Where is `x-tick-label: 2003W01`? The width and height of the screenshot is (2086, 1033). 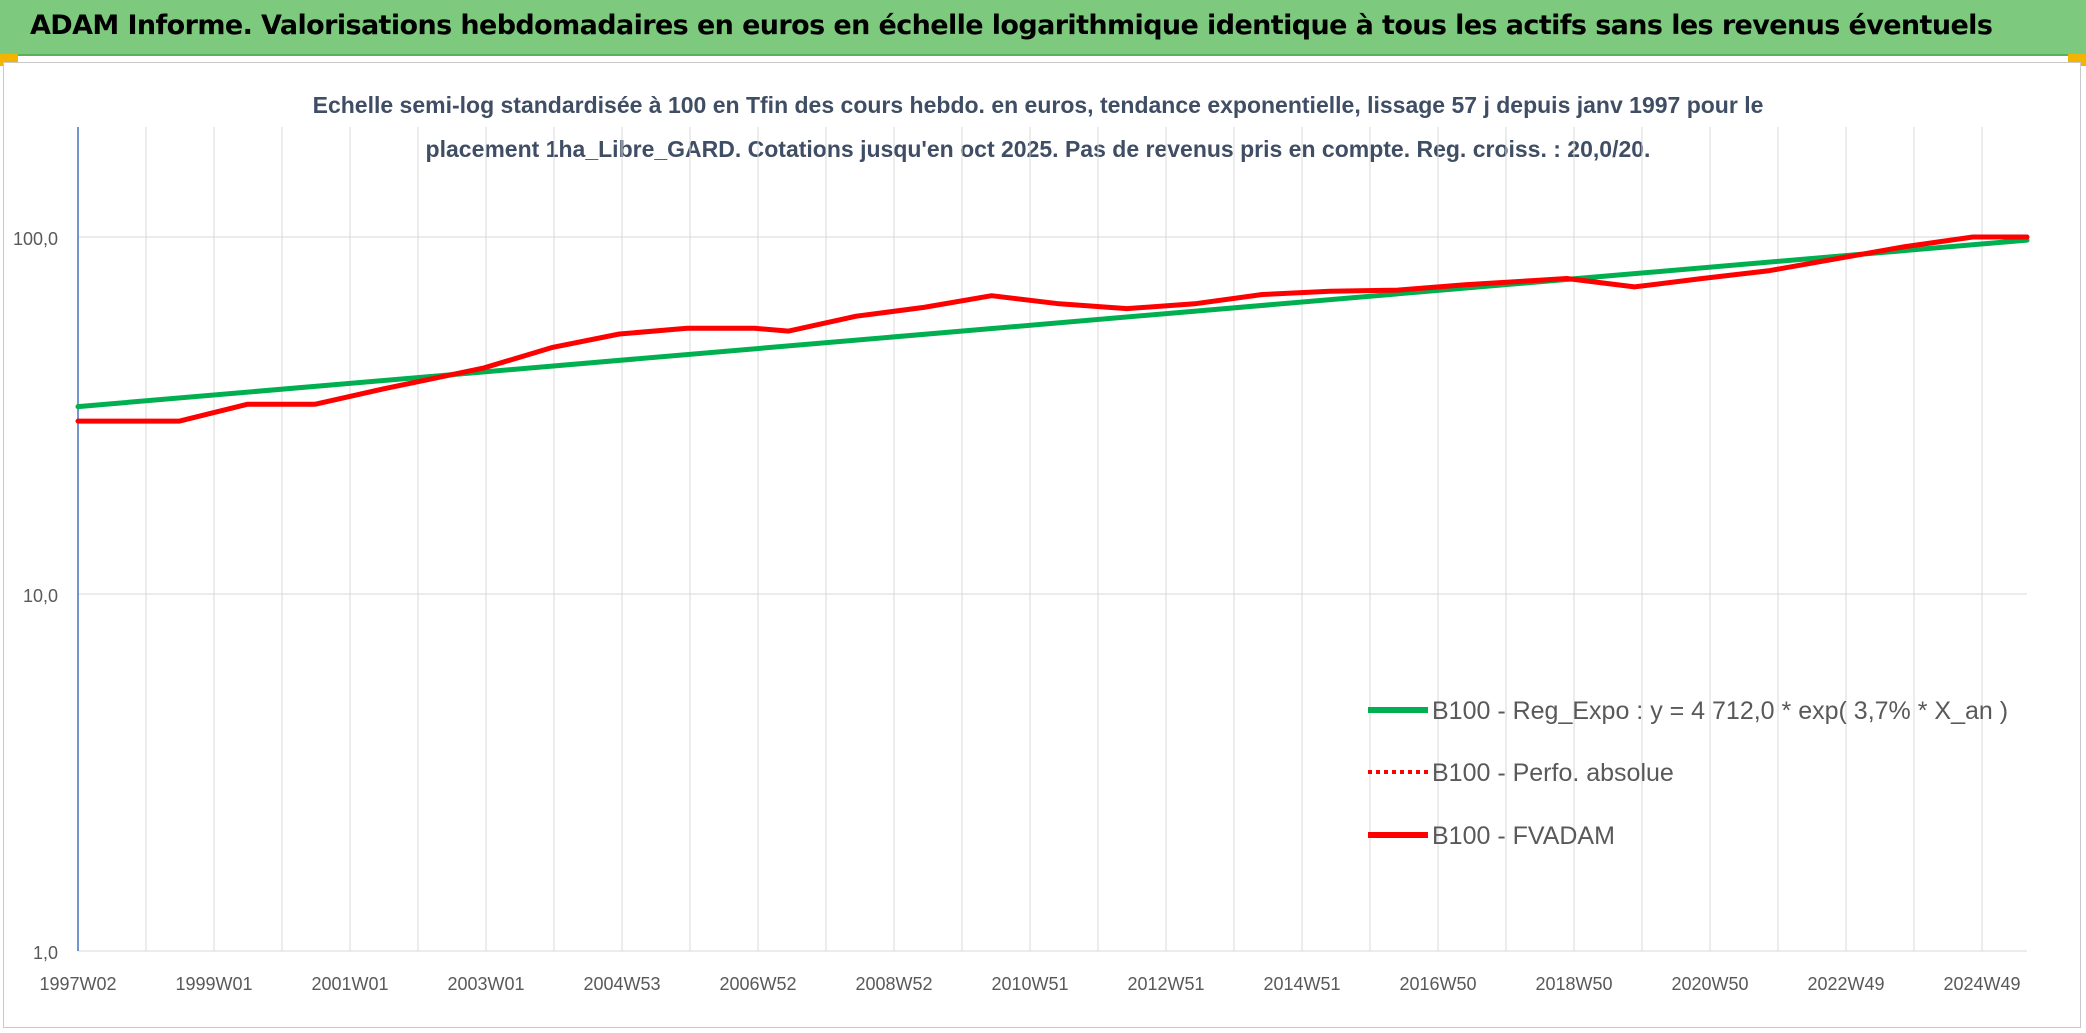
x-tick-label: 2003W01 is located at coordinates (485, 984).